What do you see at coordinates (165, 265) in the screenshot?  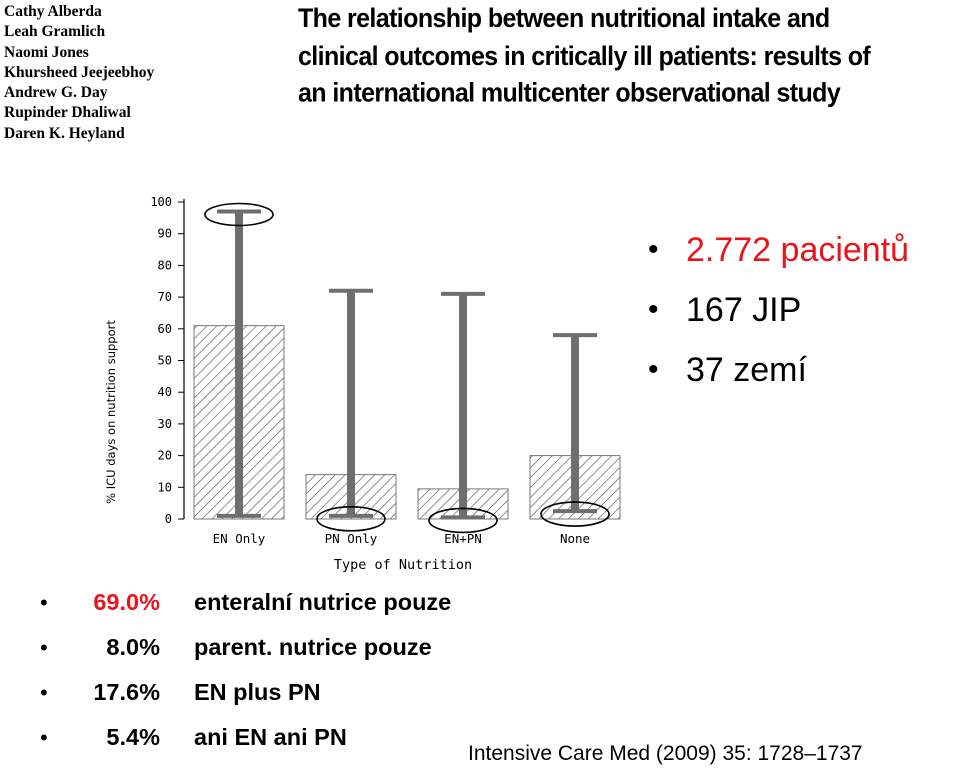 I see `y-tick-label: 80` at bounding box center [165, 265].